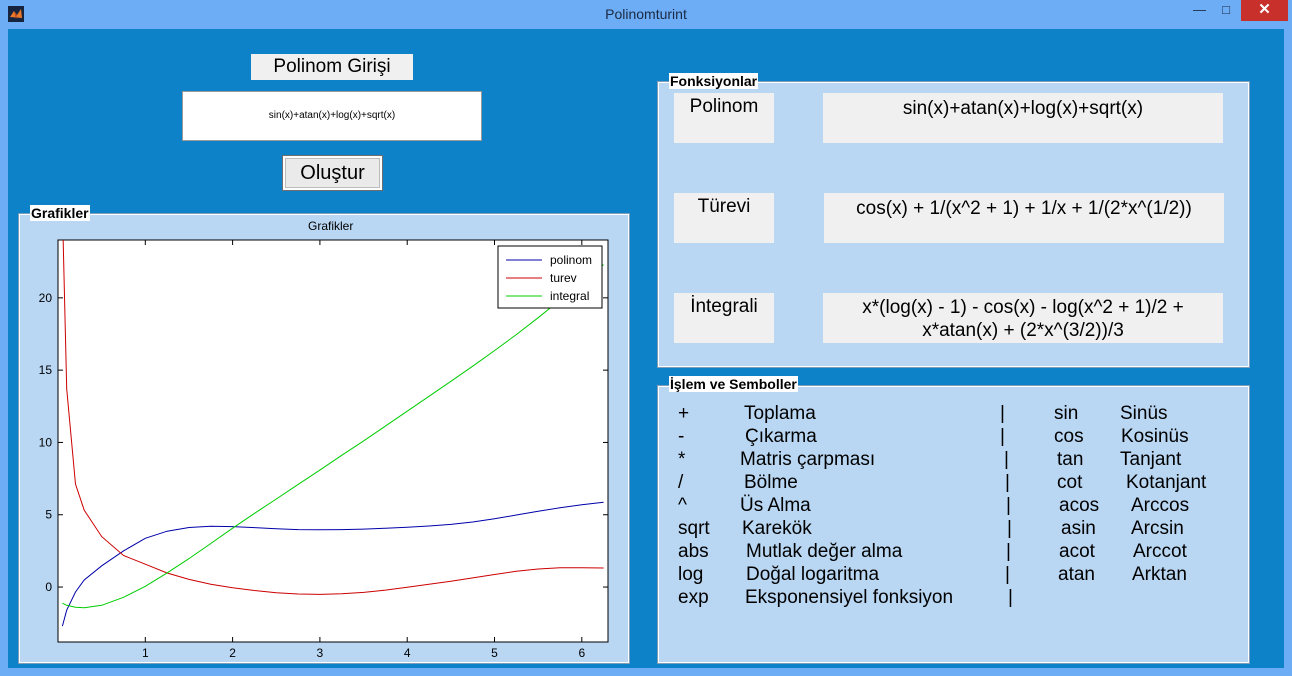 The height and width of the screenshot is (676, 1292). I want to click on function-symbol: asin, so click(1078, 528).